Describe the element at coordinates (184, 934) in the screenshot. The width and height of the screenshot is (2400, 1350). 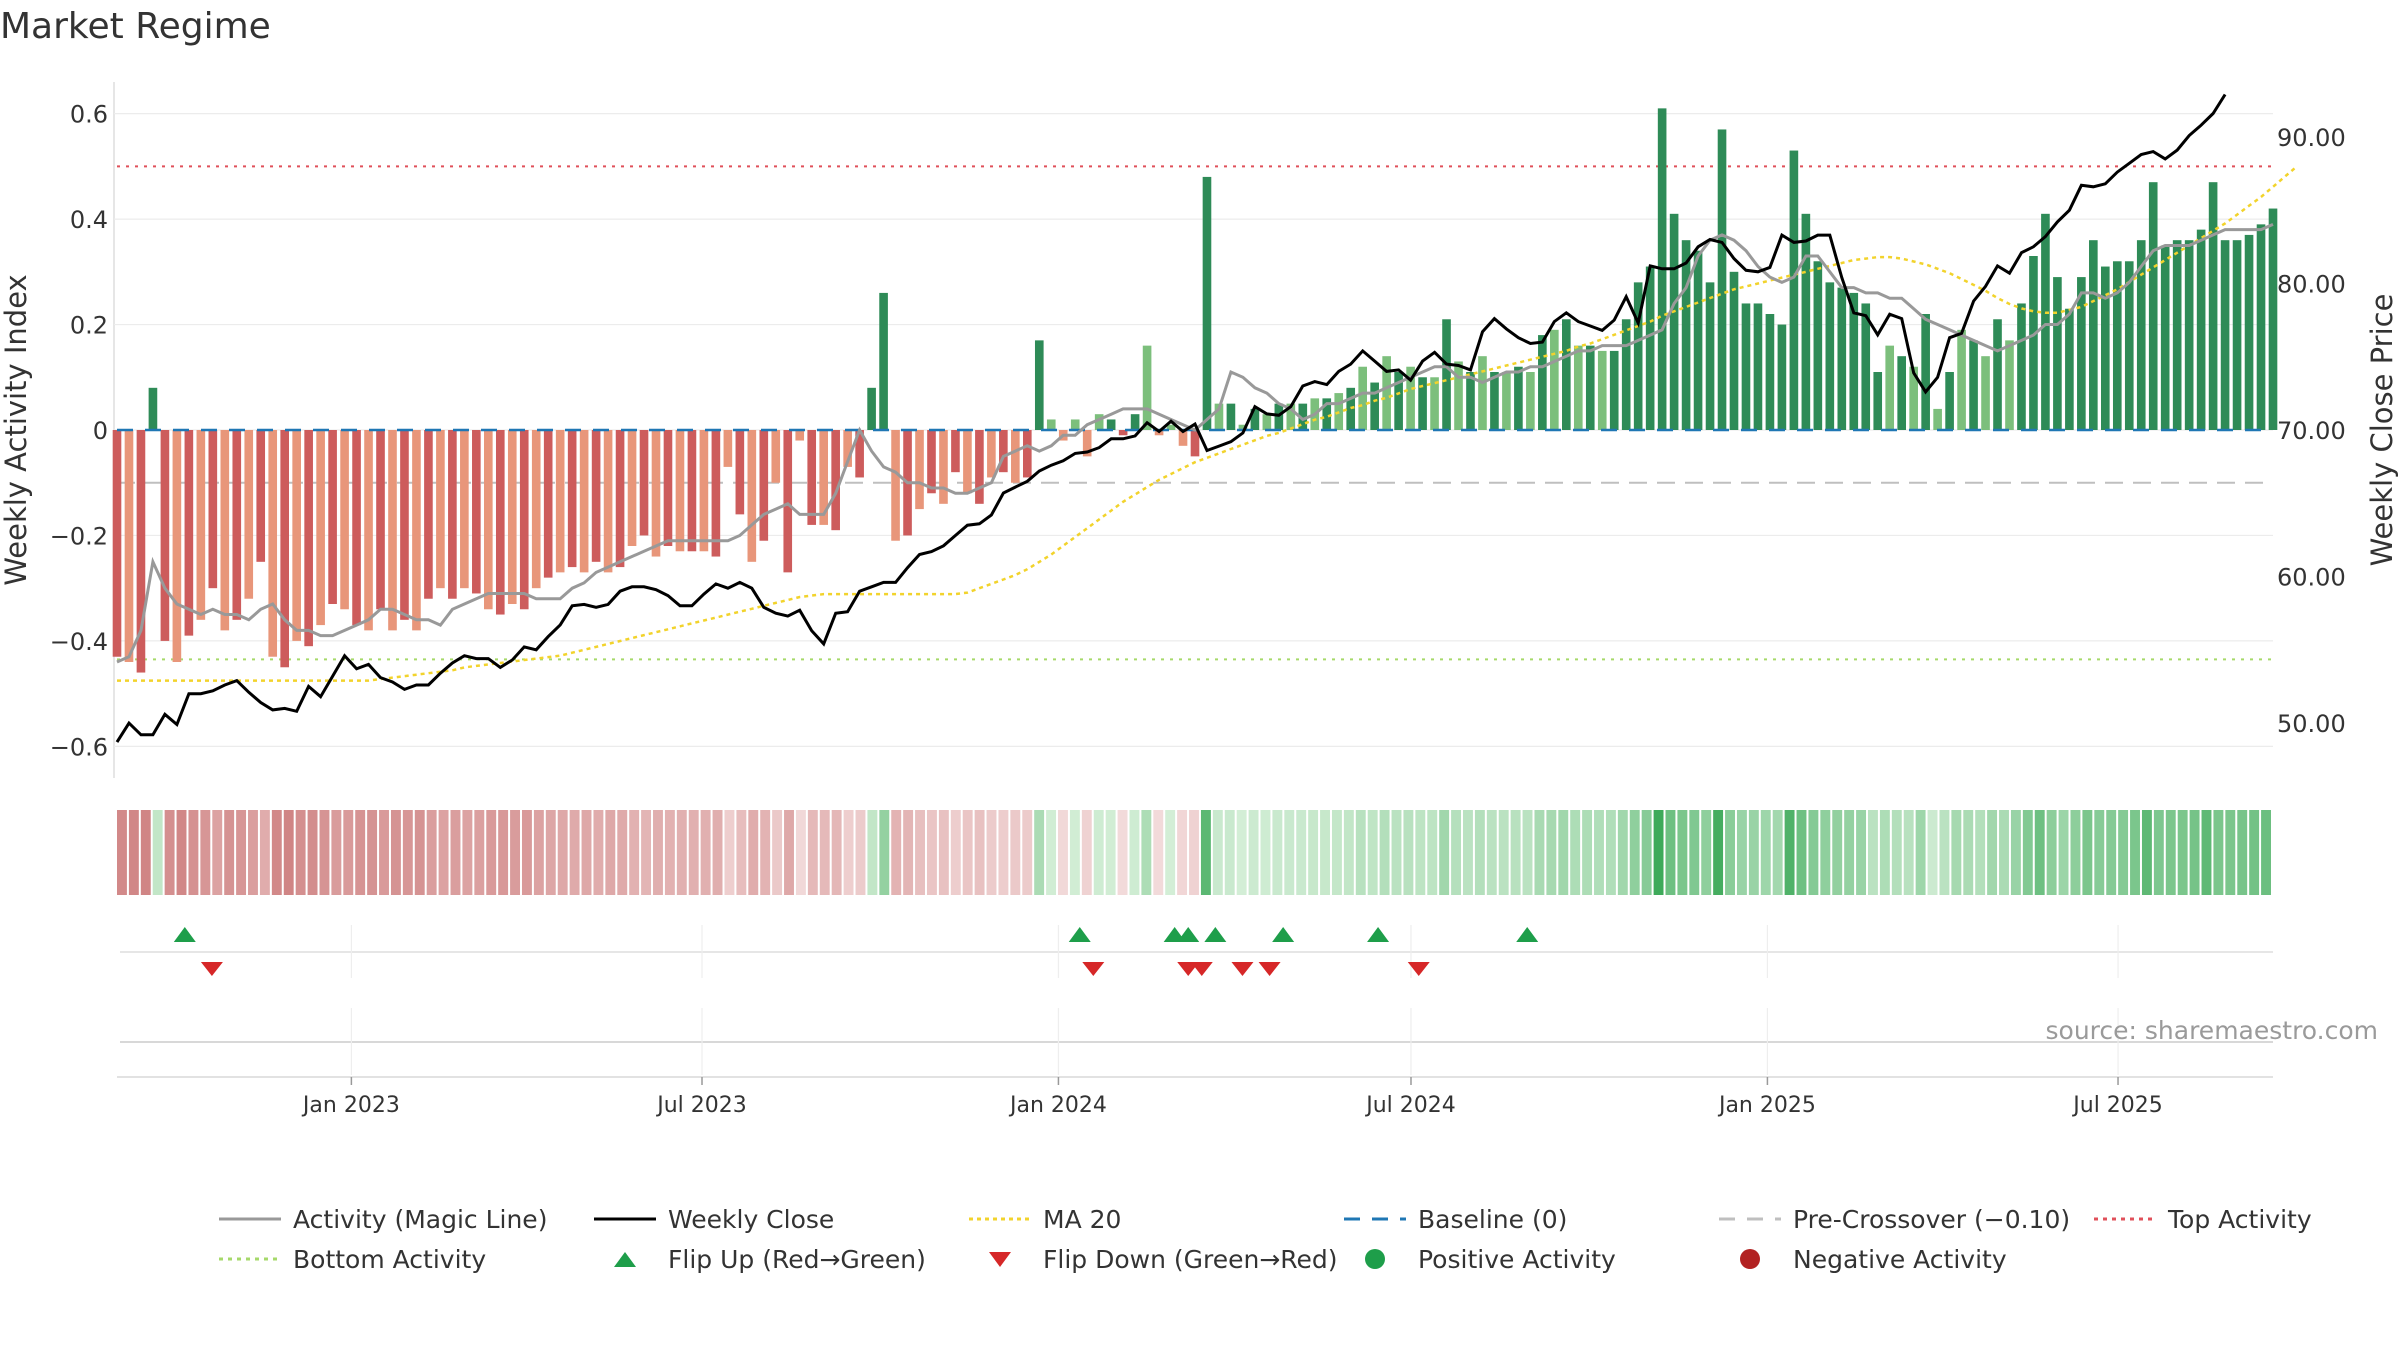
I see `flip-up-marker` at that location.